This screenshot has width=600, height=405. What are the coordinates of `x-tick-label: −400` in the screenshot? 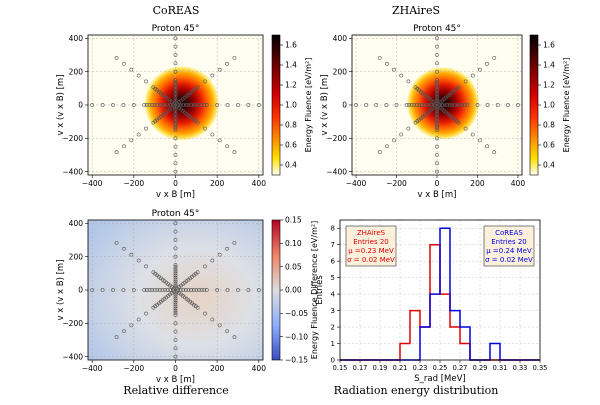 It's located at (92, 183).